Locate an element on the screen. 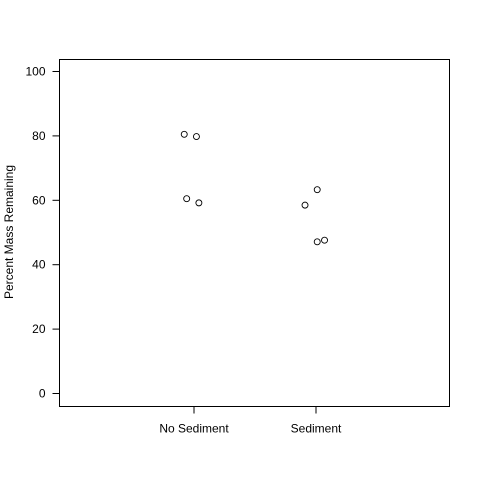  y-tick-label: 40 is located at coordinates (39, 265).